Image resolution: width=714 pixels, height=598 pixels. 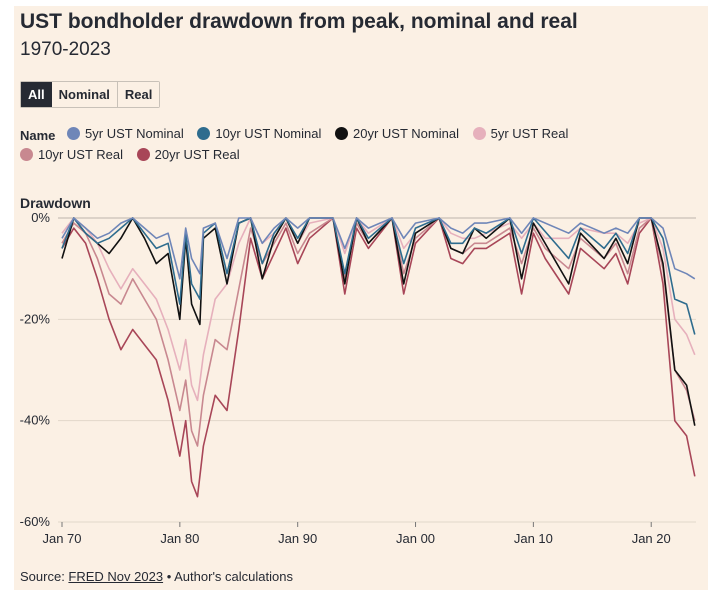 What do you see at coordinates (529, 133) in the screenshot?
I see `legend-label: 5yr UST Real` at bounding box center [529, 133].